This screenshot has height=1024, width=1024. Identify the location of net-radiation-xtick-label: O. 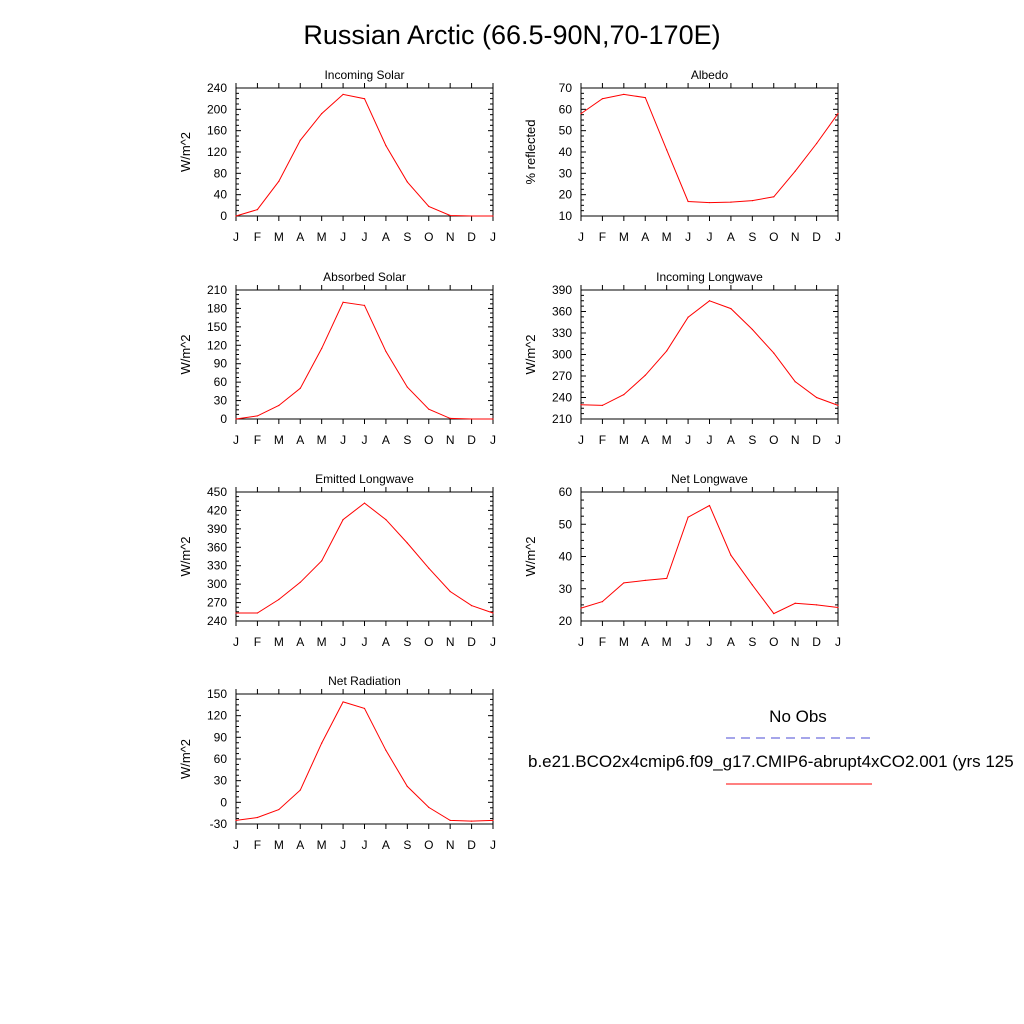
(428, 845).